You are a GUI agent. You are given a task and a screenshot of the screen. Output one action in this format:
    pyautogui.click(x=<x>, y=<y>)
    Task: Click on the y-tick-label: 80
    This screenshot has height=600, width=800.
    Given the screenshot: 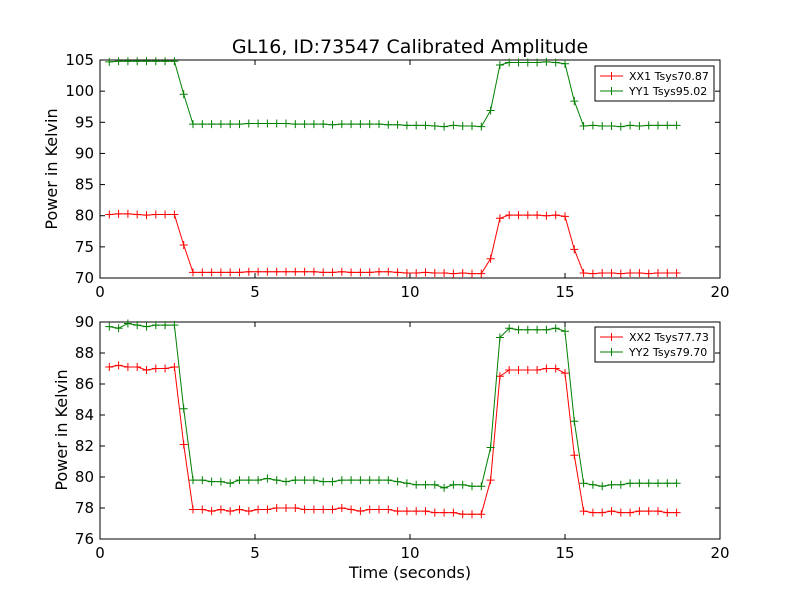 What is the action you would take?
    pyautogui.click(x=84, y=216)
    